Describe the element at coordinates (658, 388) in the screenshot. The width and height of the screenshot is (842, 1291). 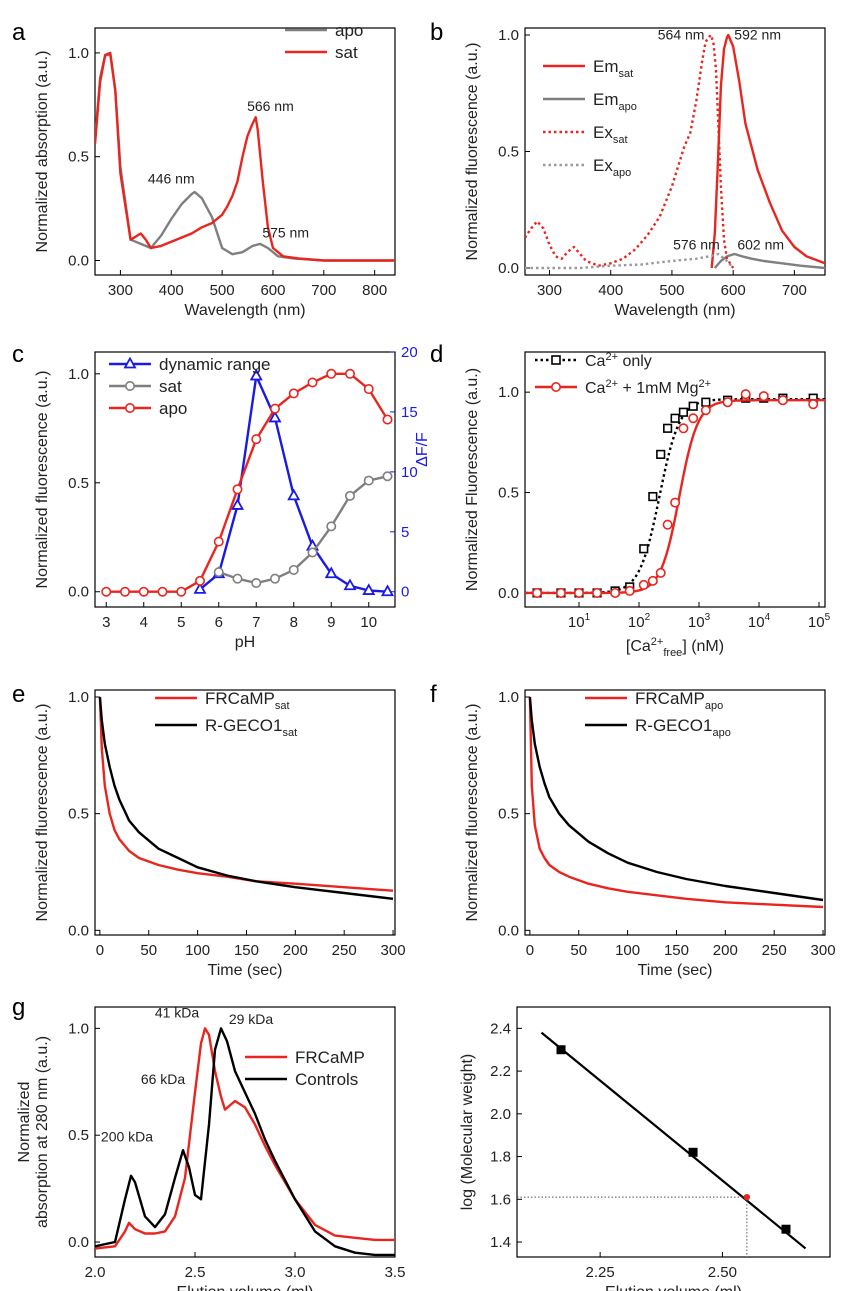
I see `legend-label-part: + 1mM Mg` at that location.